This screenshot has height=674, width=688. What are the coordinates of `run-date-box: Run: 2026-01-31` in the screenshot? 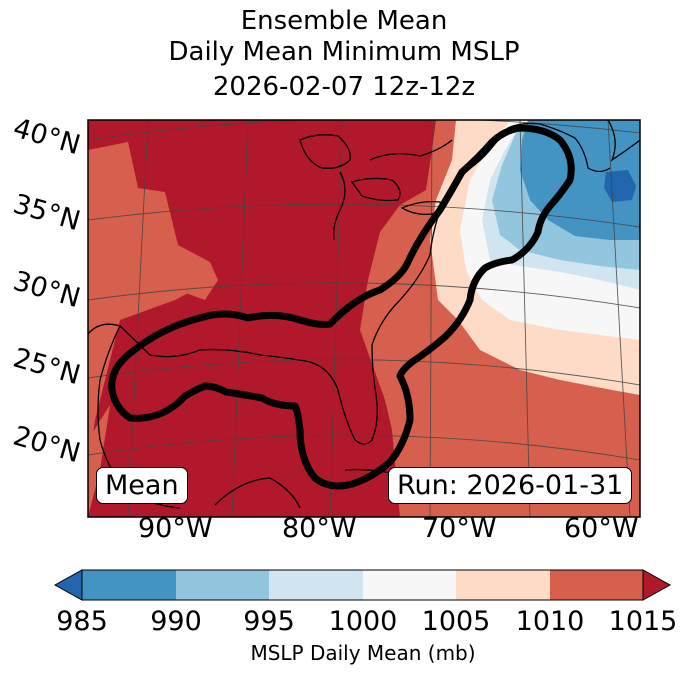 It's located at (510, 485).